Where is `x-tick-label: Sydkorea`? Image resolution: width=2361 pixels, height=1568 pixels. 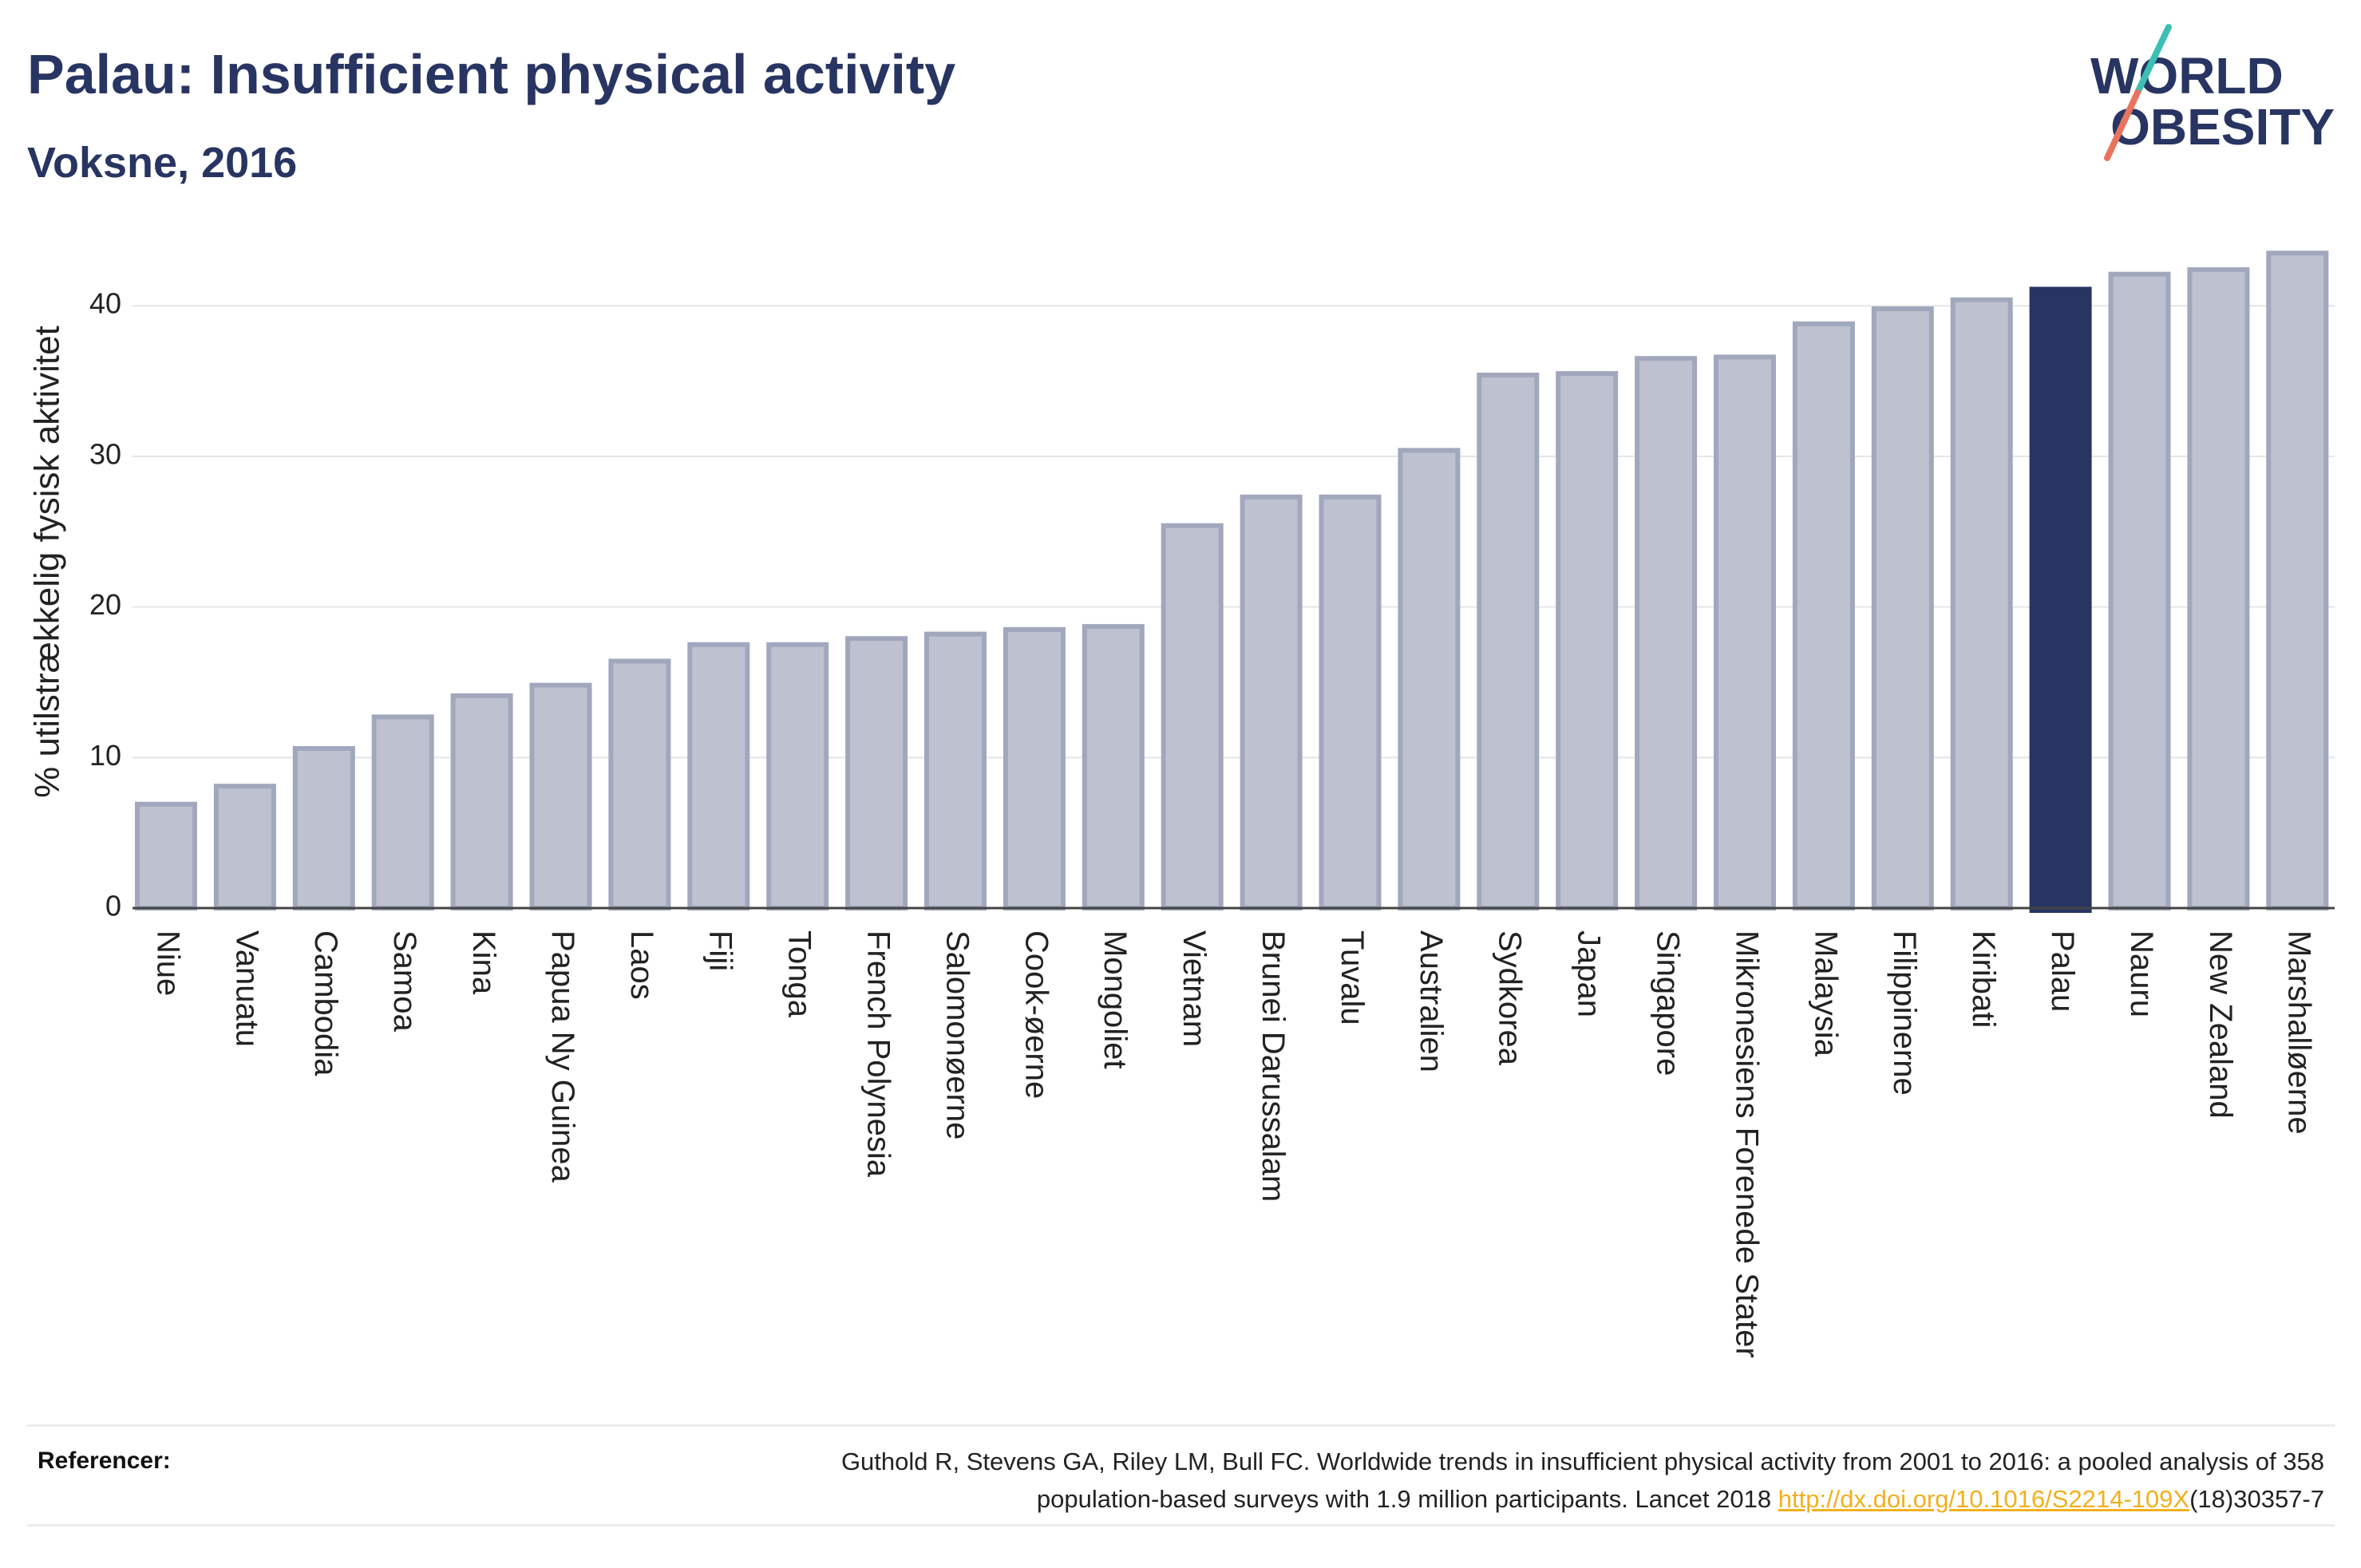
x-tick-label: Sydkorea is located at coordinates (1510, 998).